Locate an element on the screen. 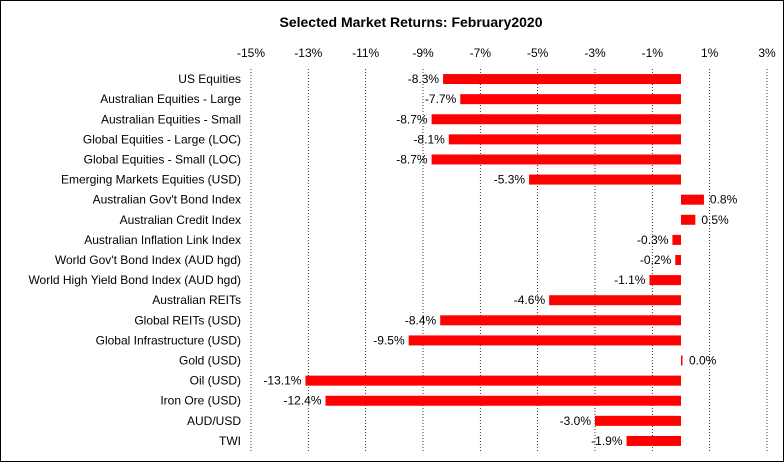 This screenshot has width=784, height=463. x-tick-label: -15% is located at coordinates (251, 53).